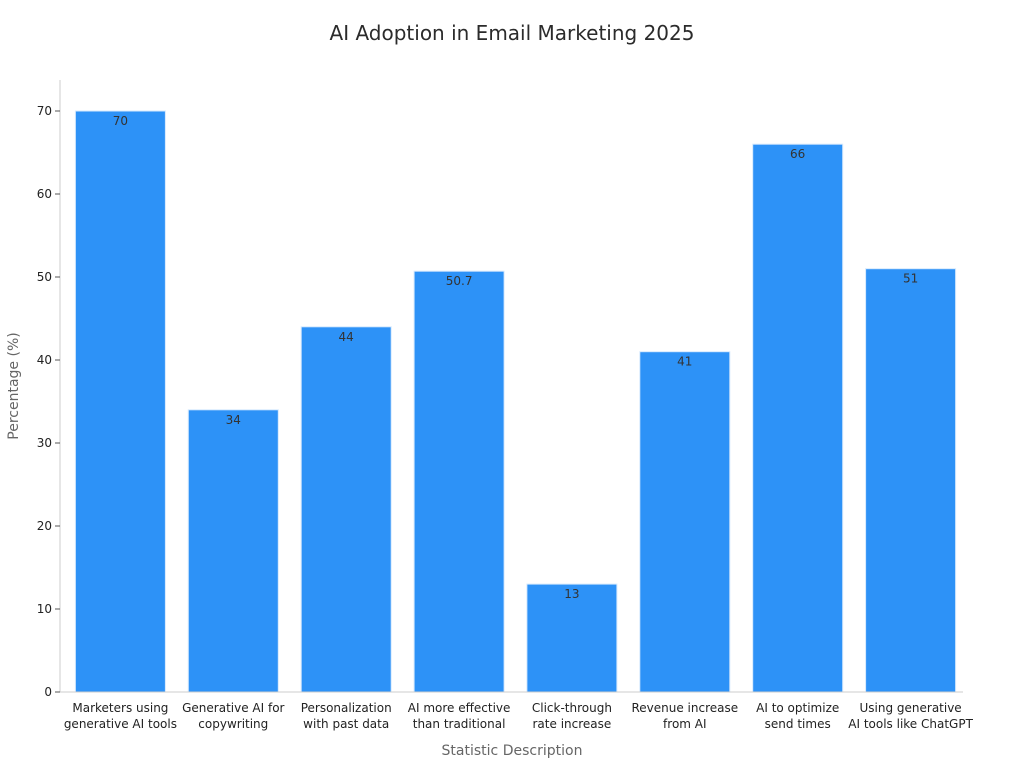 This screenshot has width=1024, height=768. What do you see at coordinates (120, 121) in the screenshot?
I see `data-label: 70` at bounding box center [120, 121].